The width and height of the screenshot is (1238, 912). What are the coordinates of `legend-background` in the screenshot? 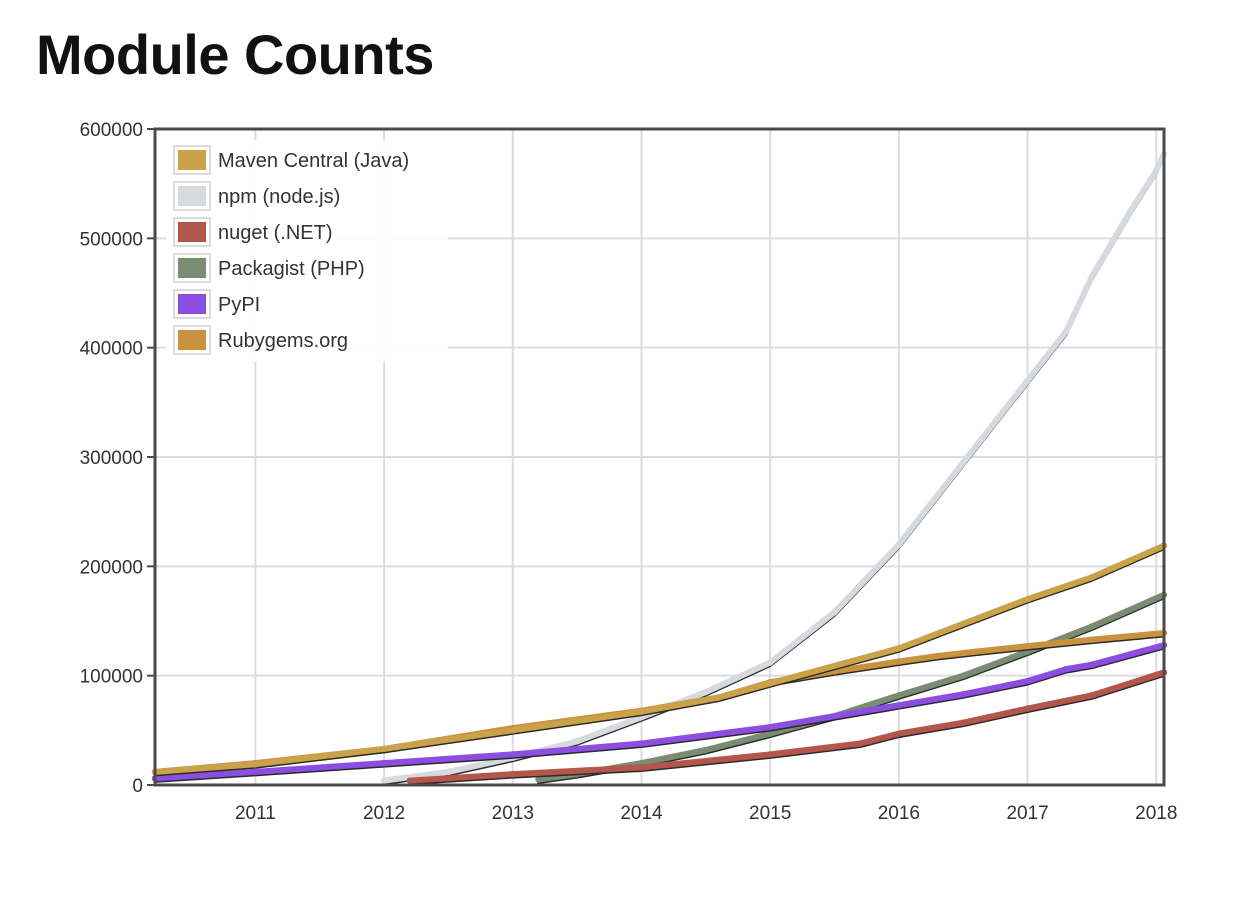 It's located at (307, 251).